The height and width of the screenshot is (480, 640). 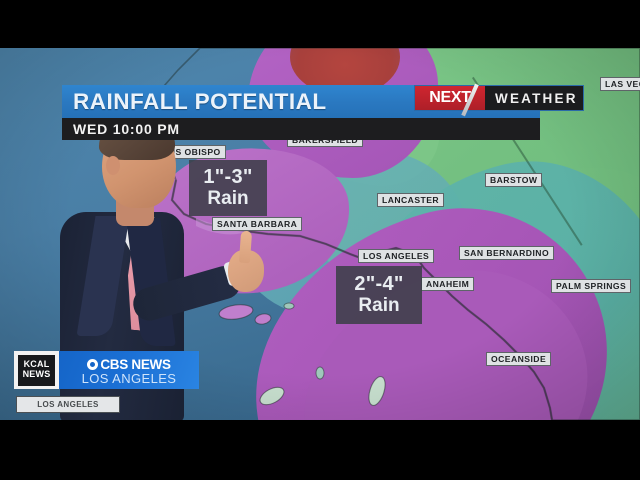 I want to click on ticker-text: LOS ANGELES, so click(x=68, y=404).